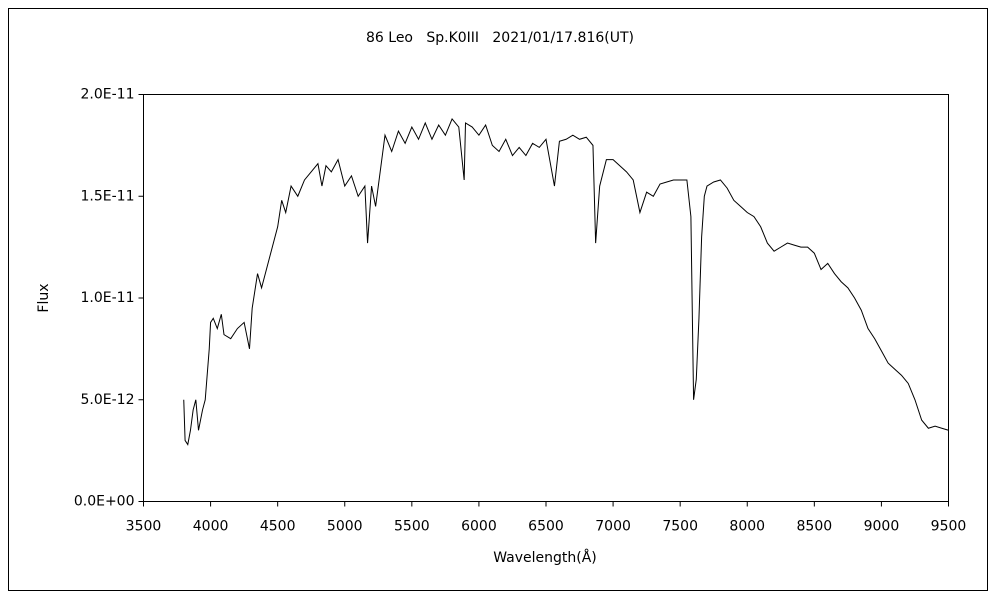 The image size is (1000, 604). I want to click on x-tick-label: 5500, so click(412, 527).